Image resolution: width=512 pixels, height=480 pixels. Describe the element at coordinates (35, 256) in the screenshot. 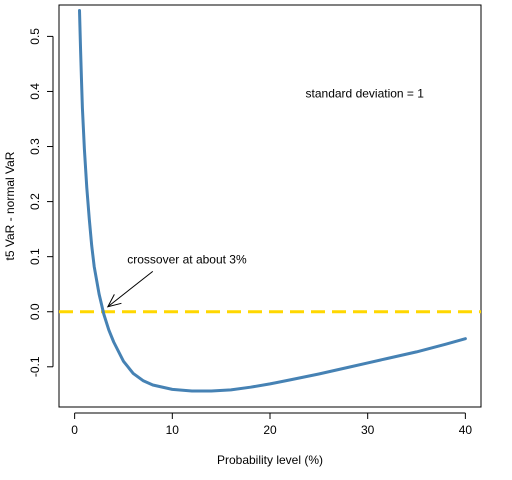

I see `y-tick-label: 0.1` at that location.